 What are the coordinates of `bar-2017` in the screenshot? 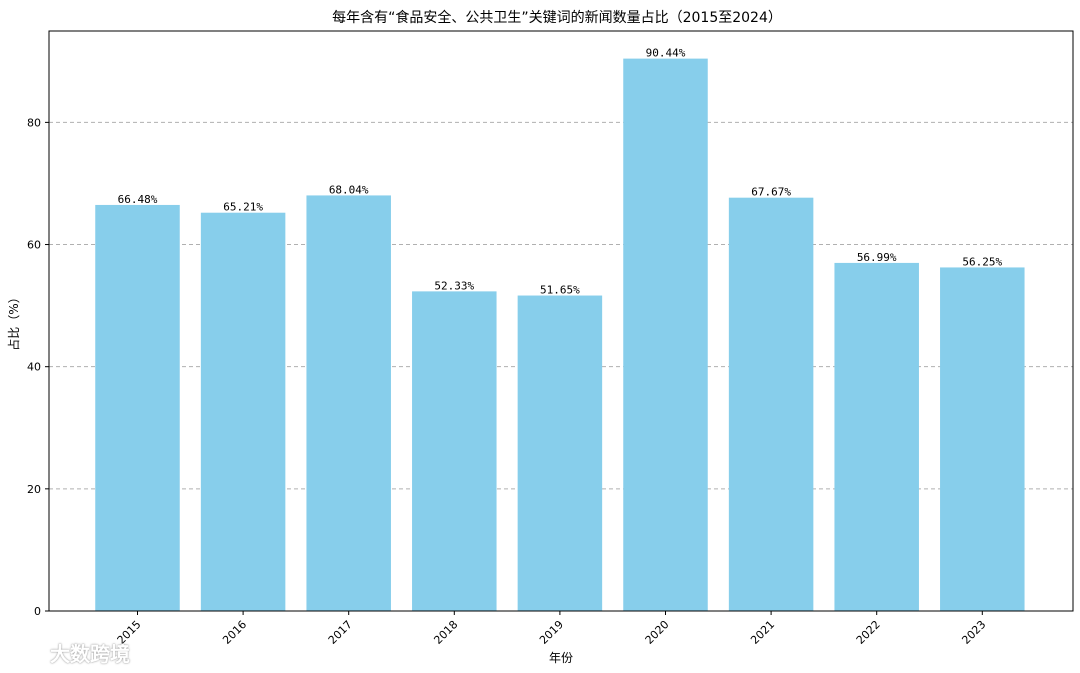 It's located at (348, 403).